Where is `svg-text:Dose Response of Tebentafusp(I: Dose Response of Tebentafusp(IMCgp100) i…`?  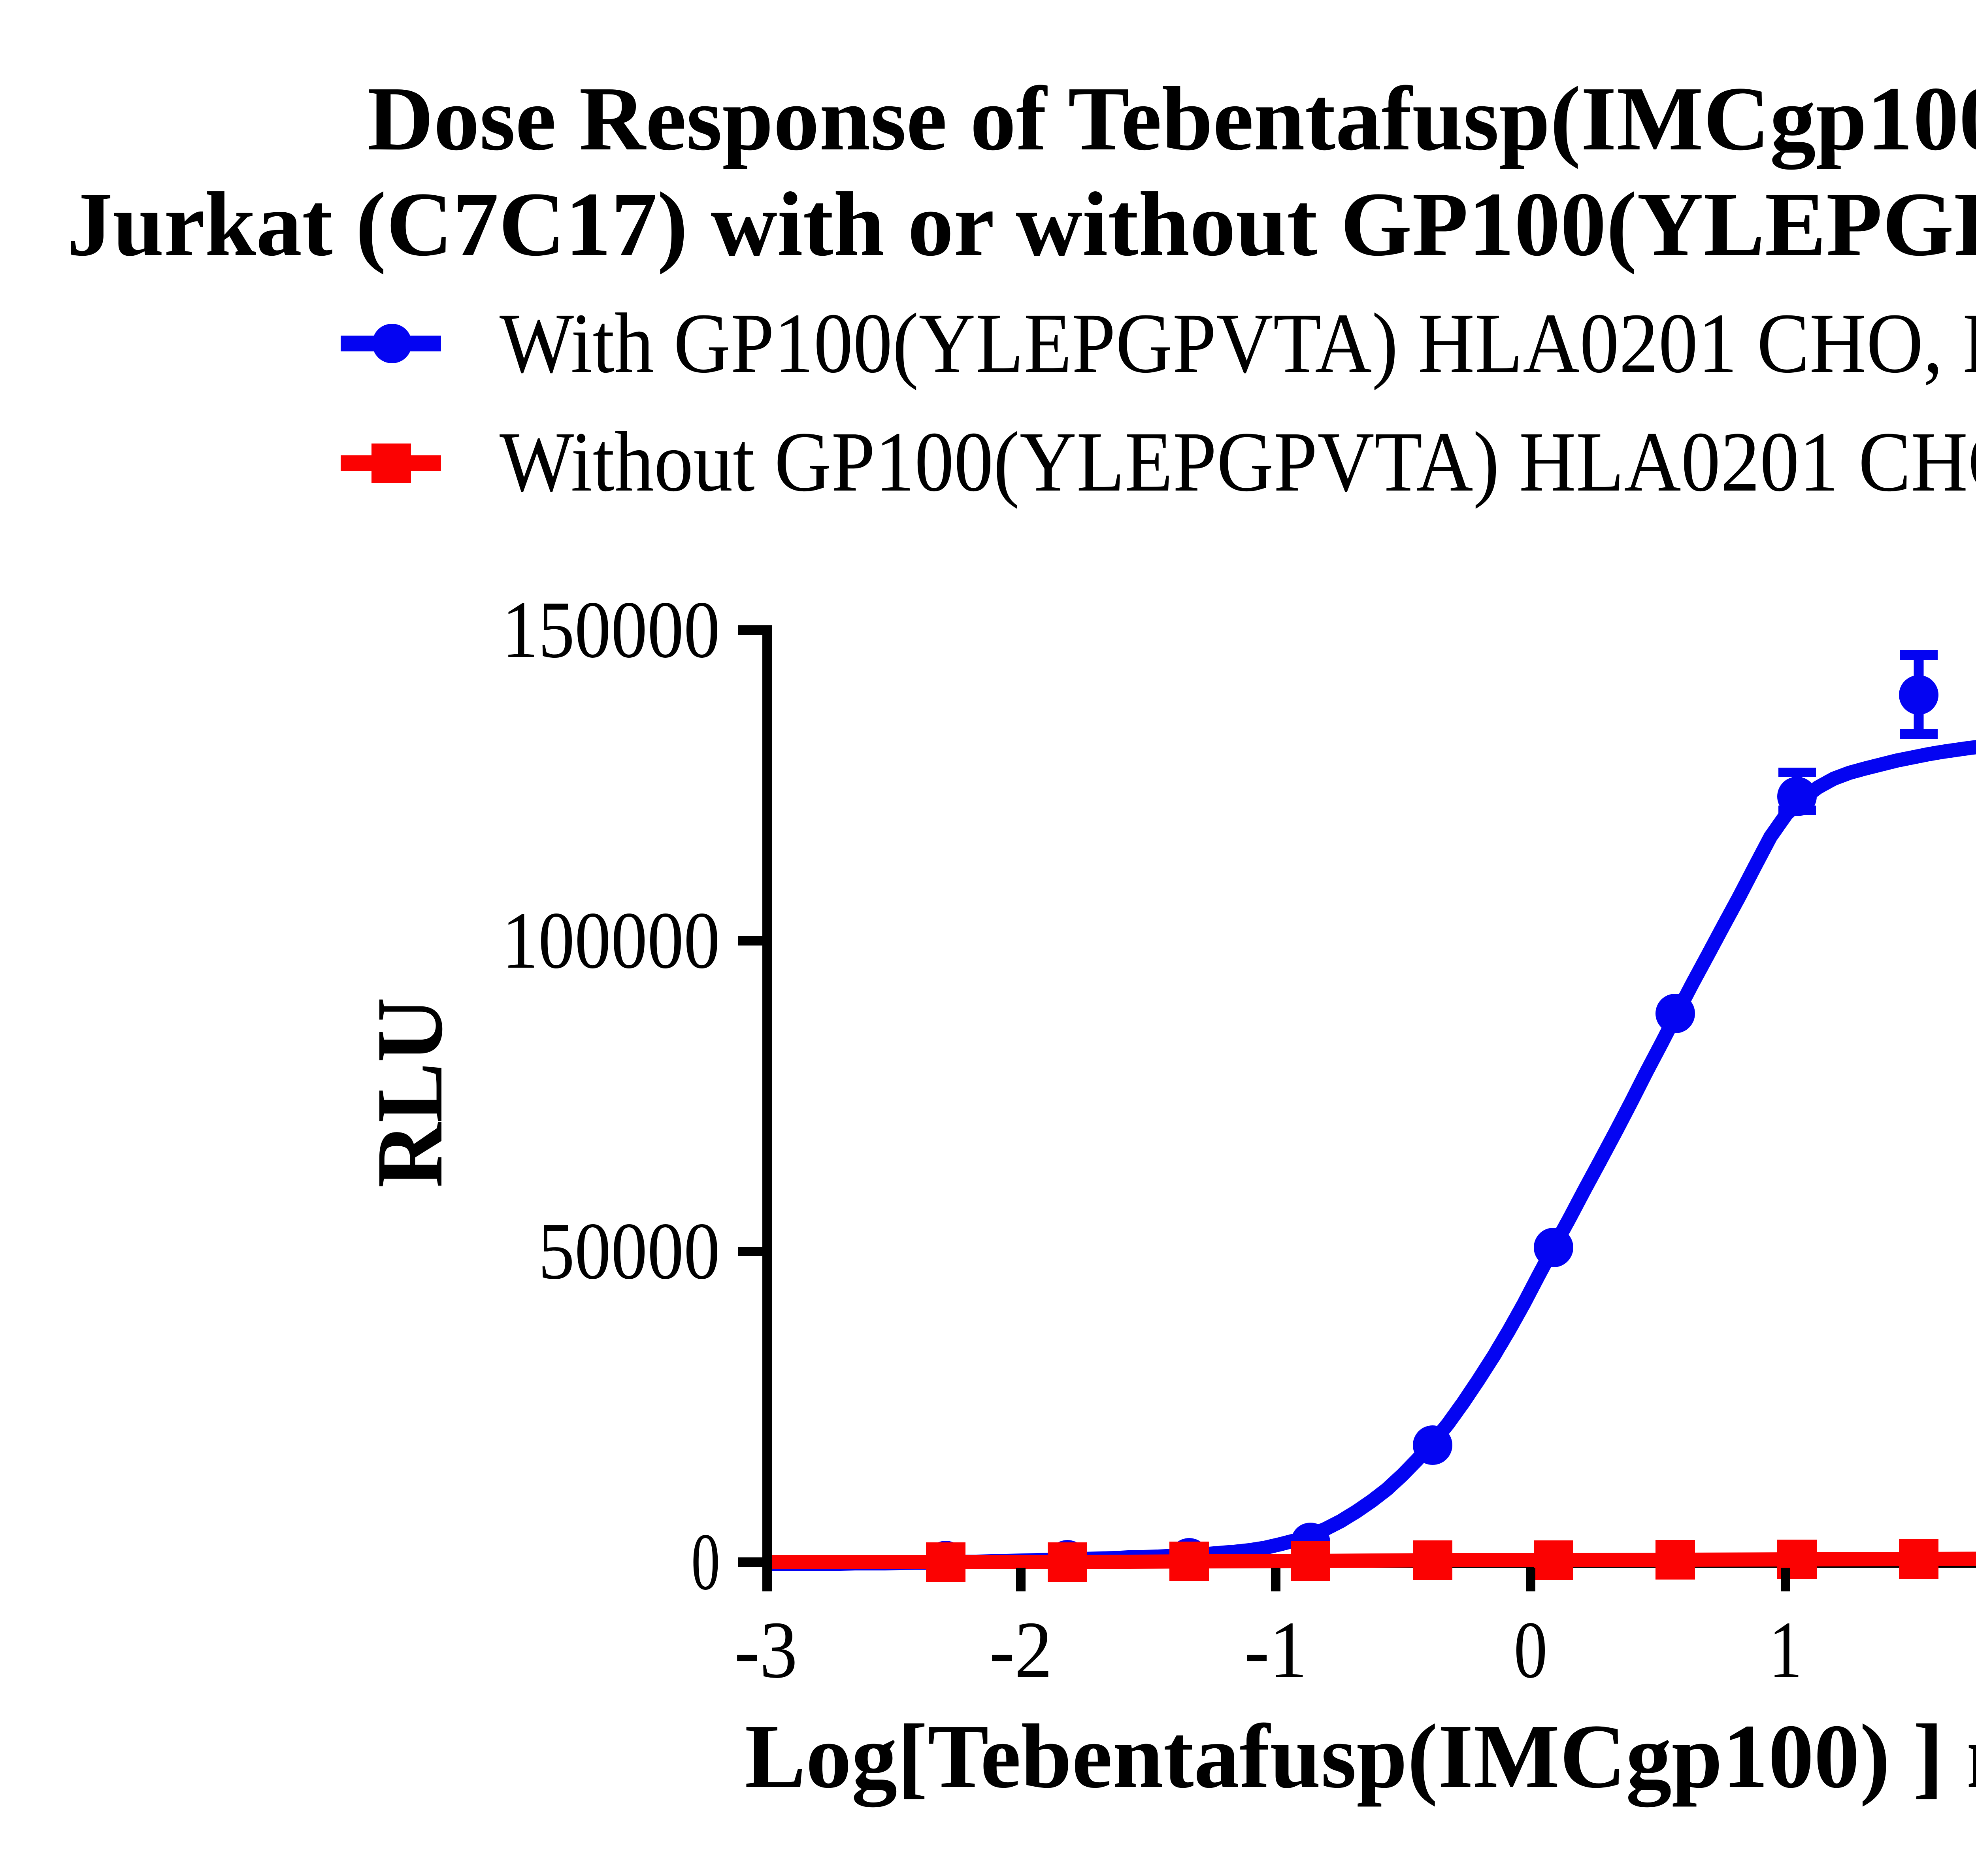 svg-text:Dose Response of Tebentafusp(I: Dose Response of Tebentafusp(IMCgp100) i… is located at coordinates (1171, 119).